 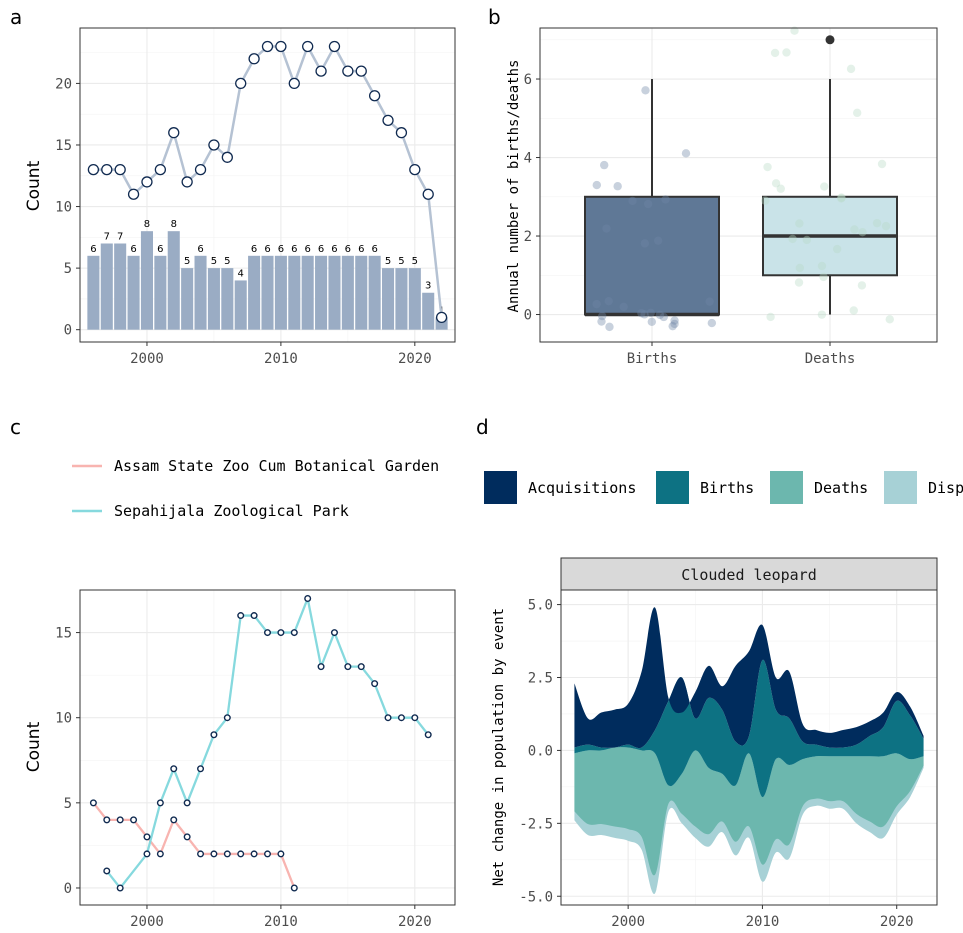 I want to click on panel-c-xtick-label: 2000, so click(x=147, y=922).